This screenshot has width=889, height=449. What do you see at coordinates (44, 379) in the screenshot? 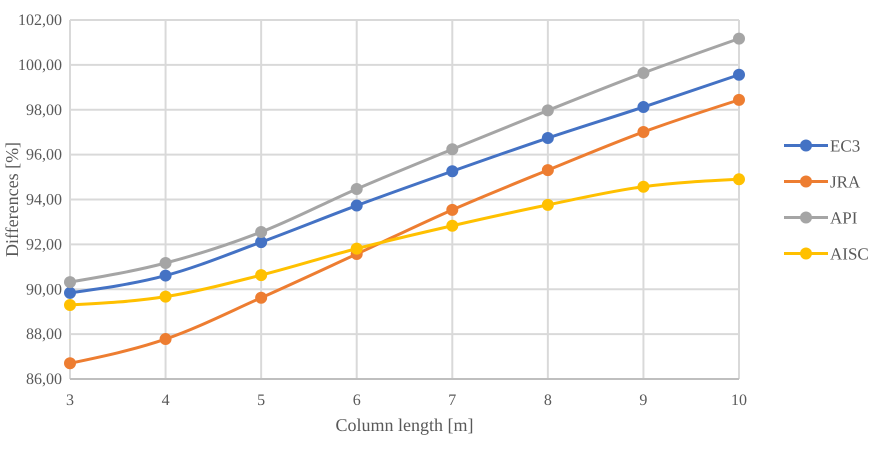
I see `y-tick-label: 86,00` at bounding box center [44, 379].